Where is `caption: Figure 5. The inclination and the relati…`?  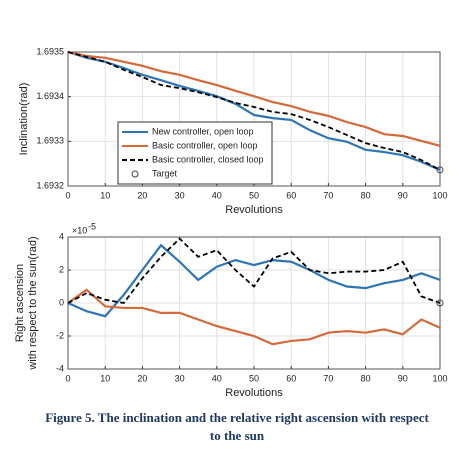
caption: Figure 5. The inclination and the relati… is located at coordinates (237, 417).